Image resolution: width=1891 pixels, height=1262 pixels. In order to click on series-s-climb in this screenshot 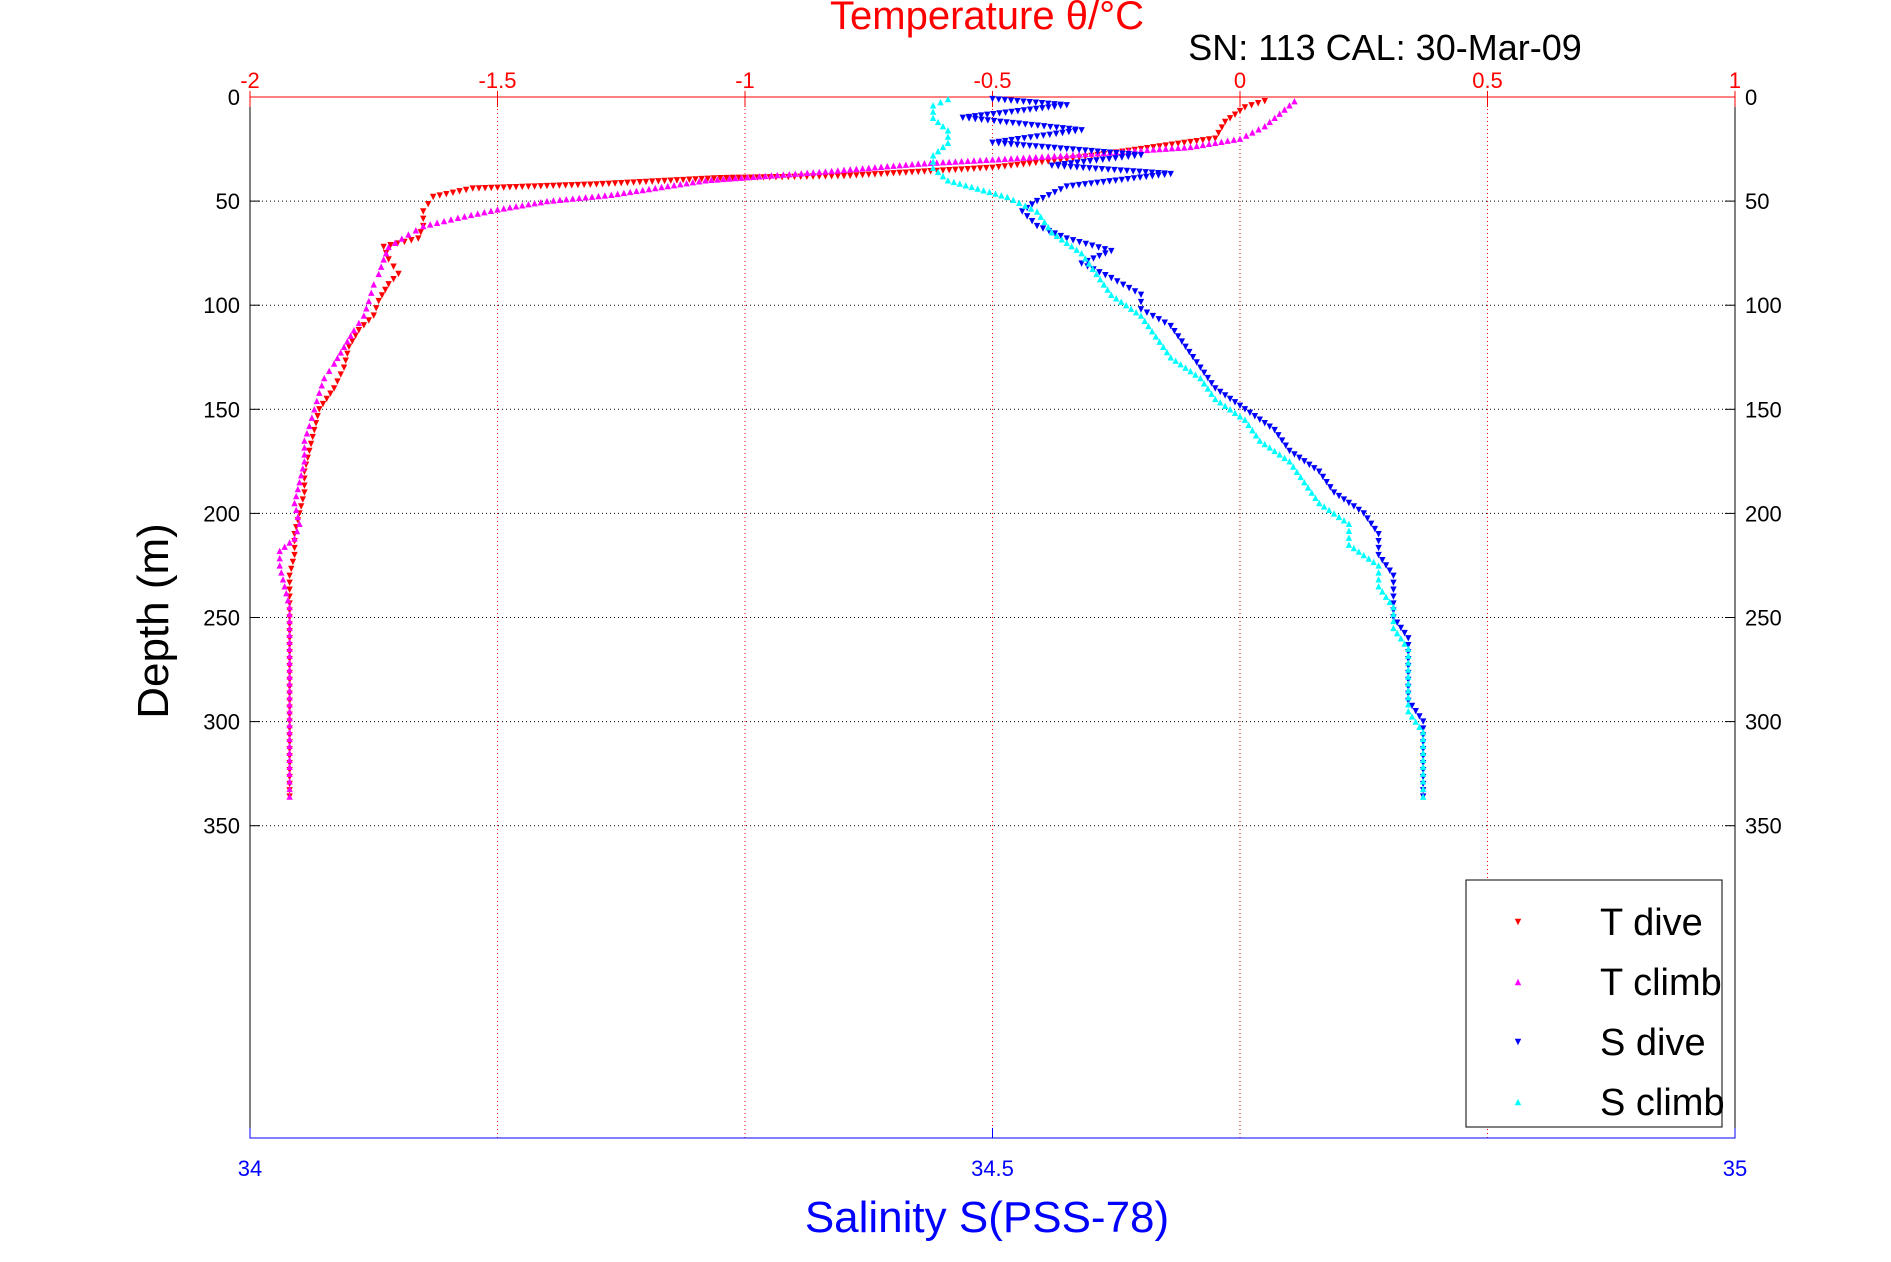, I will do `click(1178, 447)`.